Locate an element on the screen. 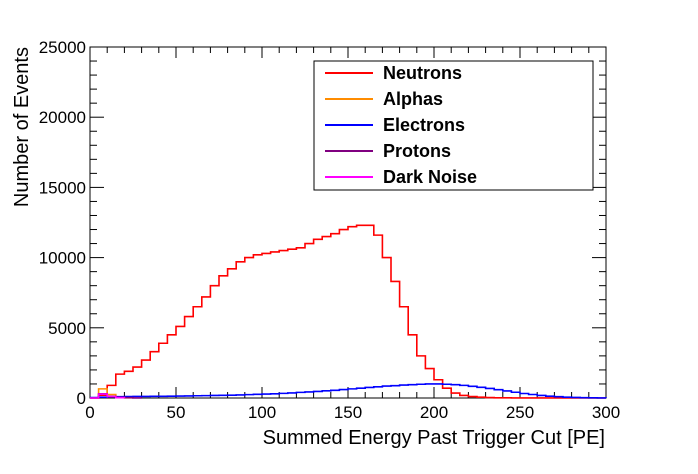 This screenshot has width=698, height=474. legend-label: Alphas is located at coordinates (413, 99).